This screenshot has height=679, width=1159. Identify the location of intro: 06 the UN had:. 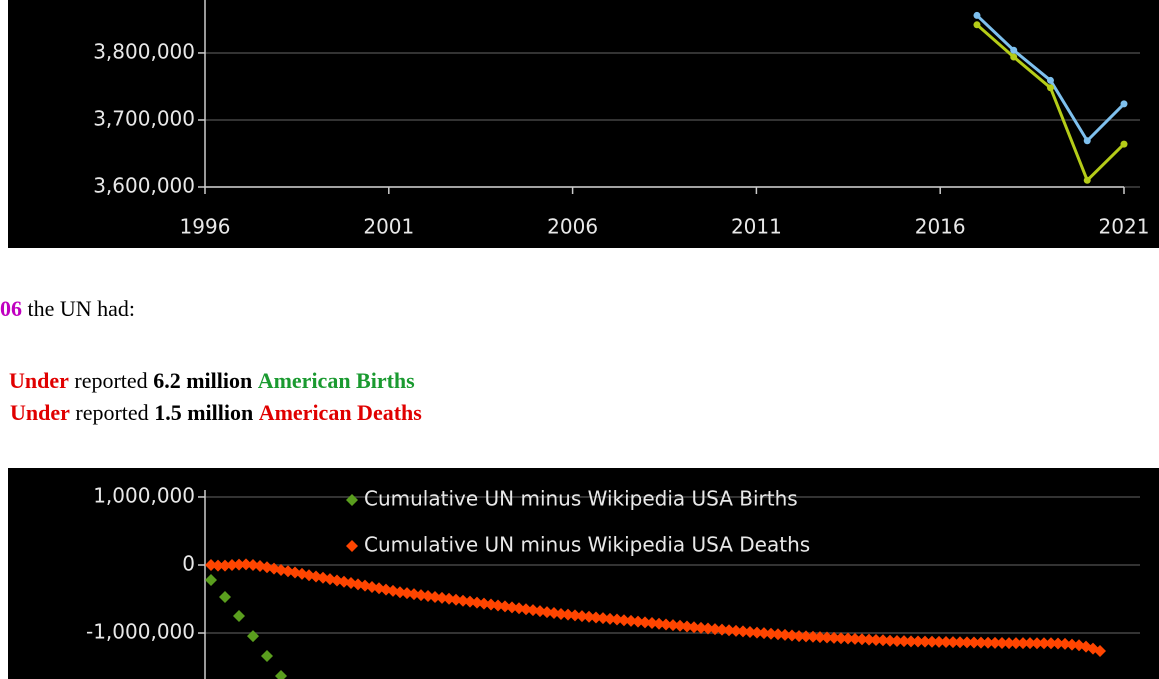
(67, 308).